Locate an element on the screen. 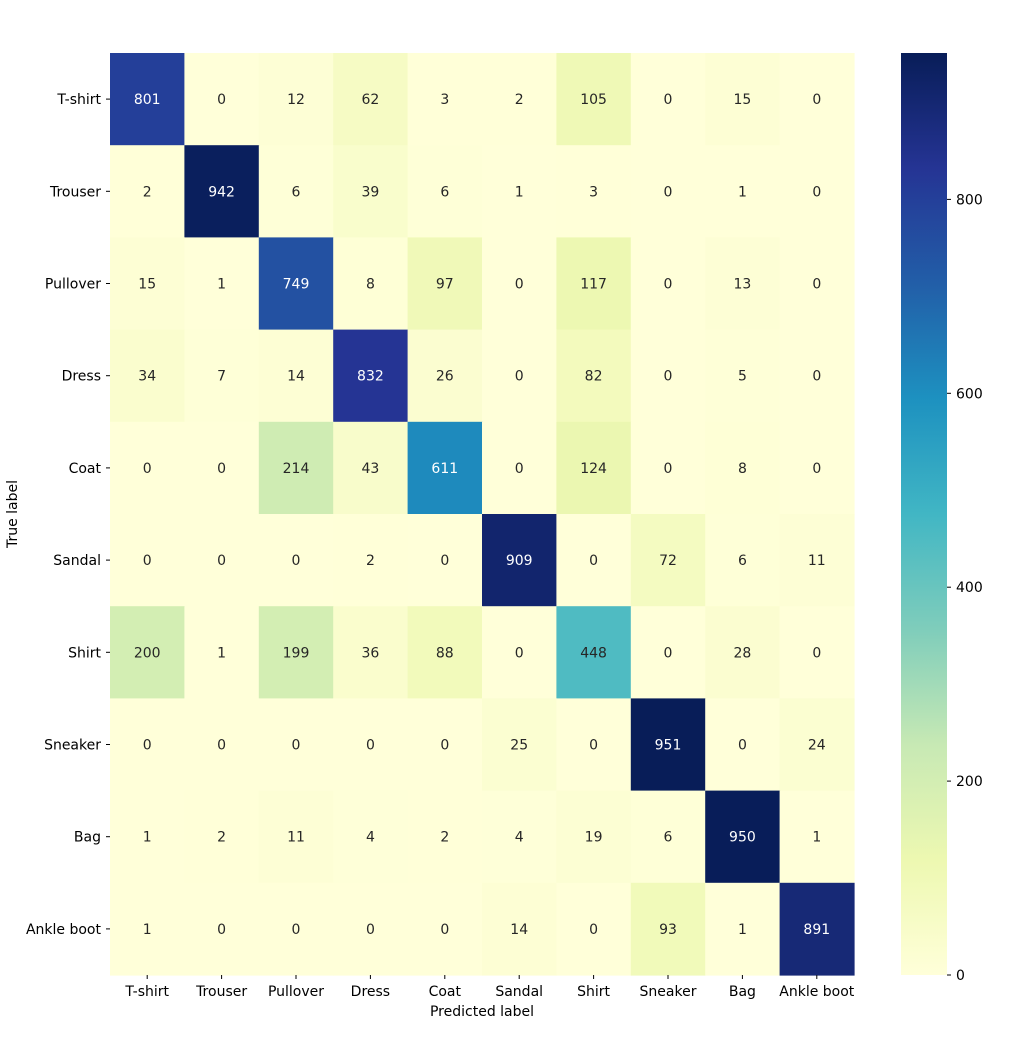  cell-value-label: 36 is located at coordinates (370, 653).